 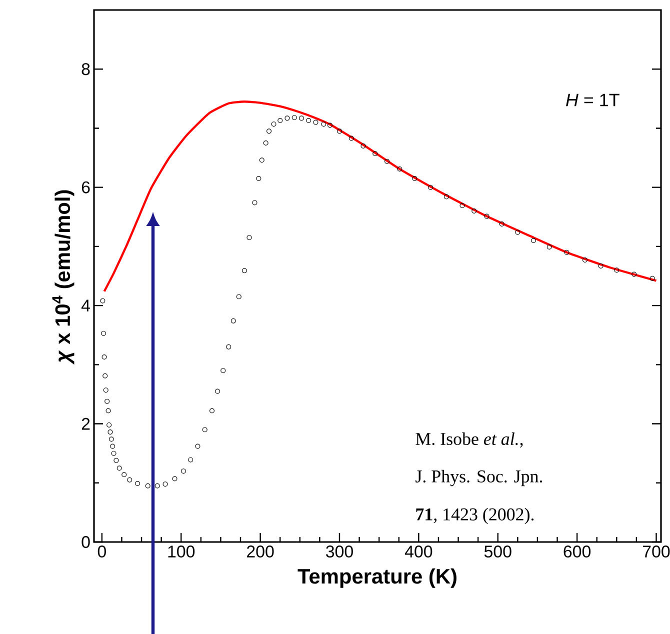 What do you see at coordinates (86, 424) in the screenshot?
I see `y-tick-label: 2` at bounding box center [86, 424].